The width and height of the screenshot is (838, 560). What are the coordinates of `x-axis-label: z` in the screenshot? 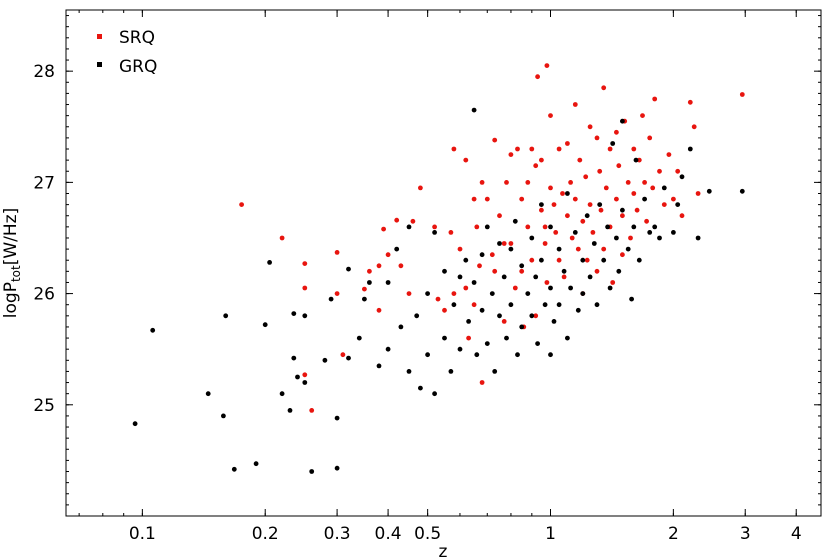 It's located at (443, 551).